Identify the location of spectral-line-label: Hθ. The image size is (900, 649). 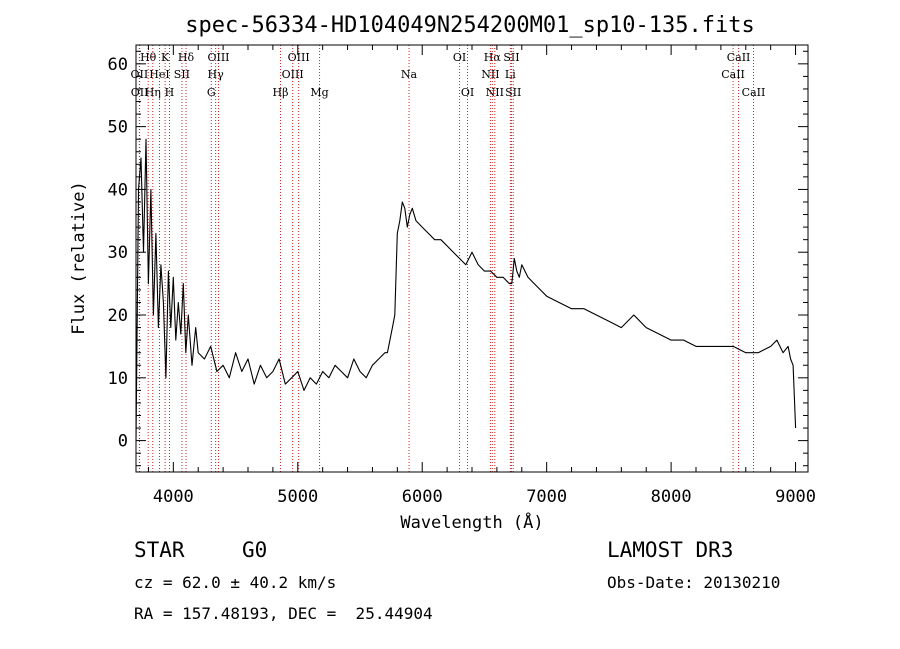
(148, 57).